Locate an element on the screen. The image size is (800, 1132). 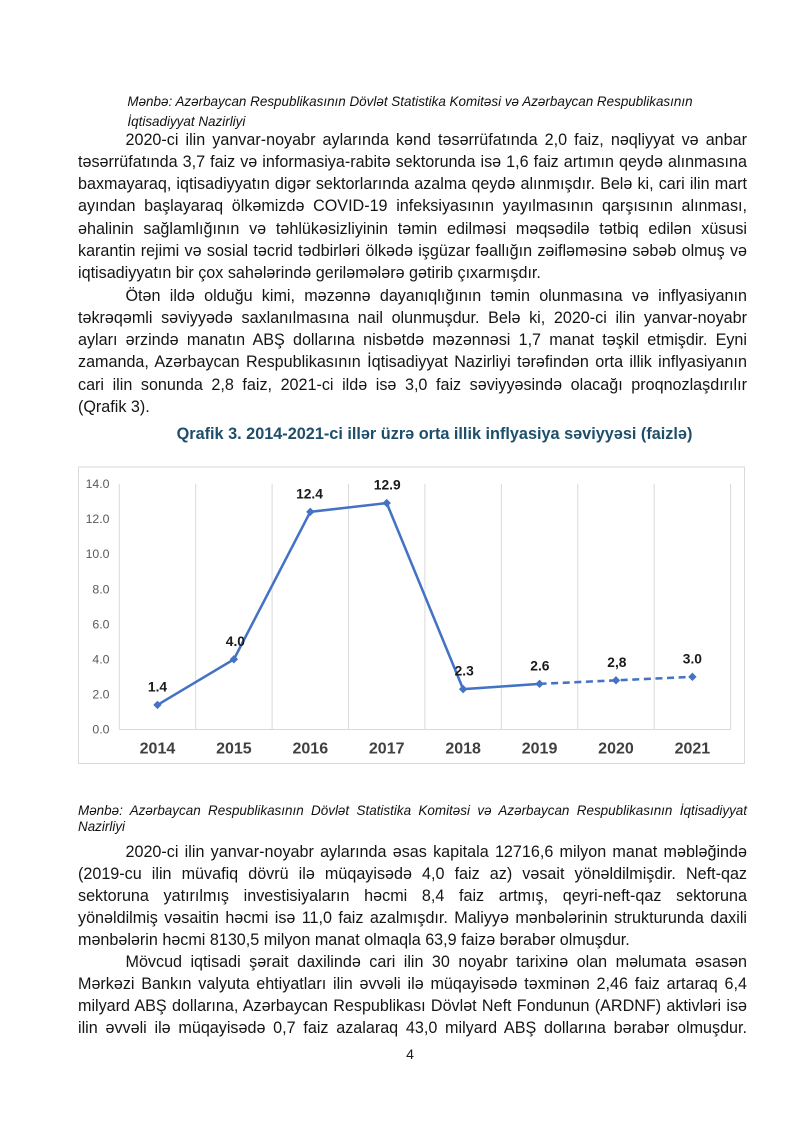
svg-text: 12.0 is located at coordinates (98, 519).